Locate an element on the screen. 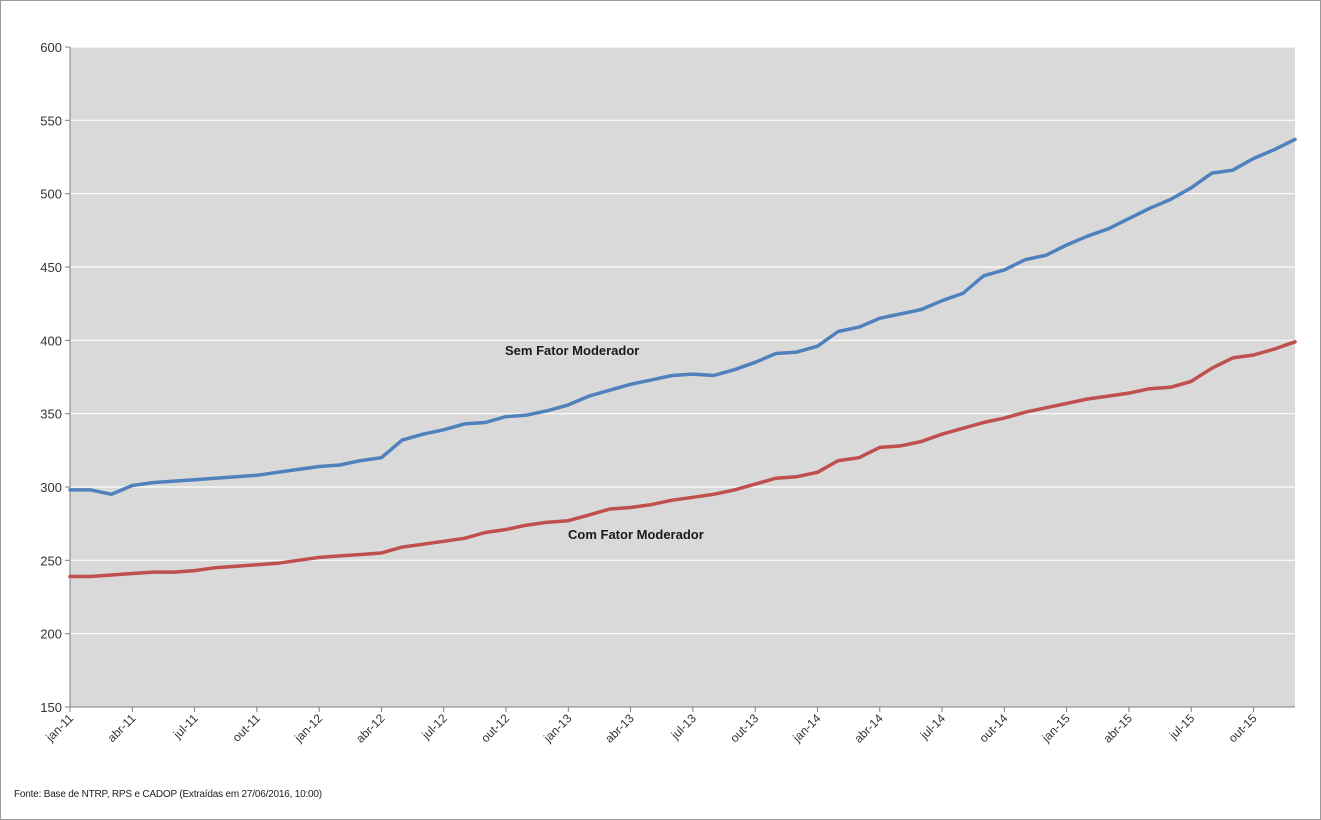  y-tick-label: 450 is located at coordinates (51, 267).